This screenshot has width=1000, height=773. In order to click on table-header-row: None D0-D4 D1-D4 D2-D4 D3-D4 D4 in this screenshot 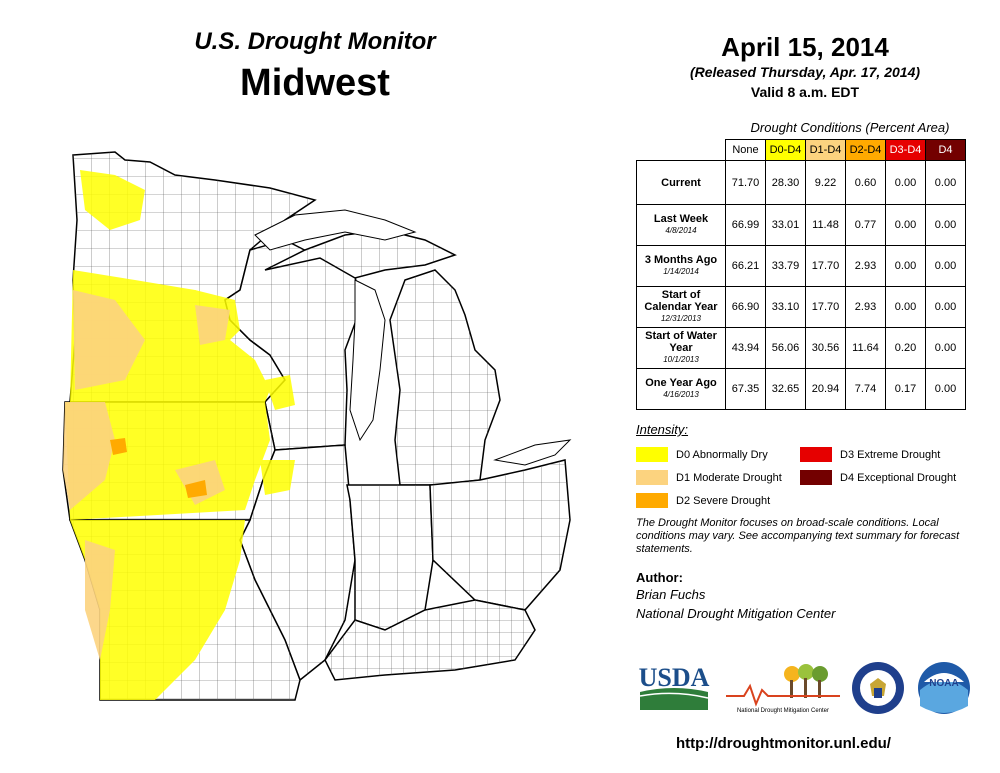, I will do `click(801, 150)`.